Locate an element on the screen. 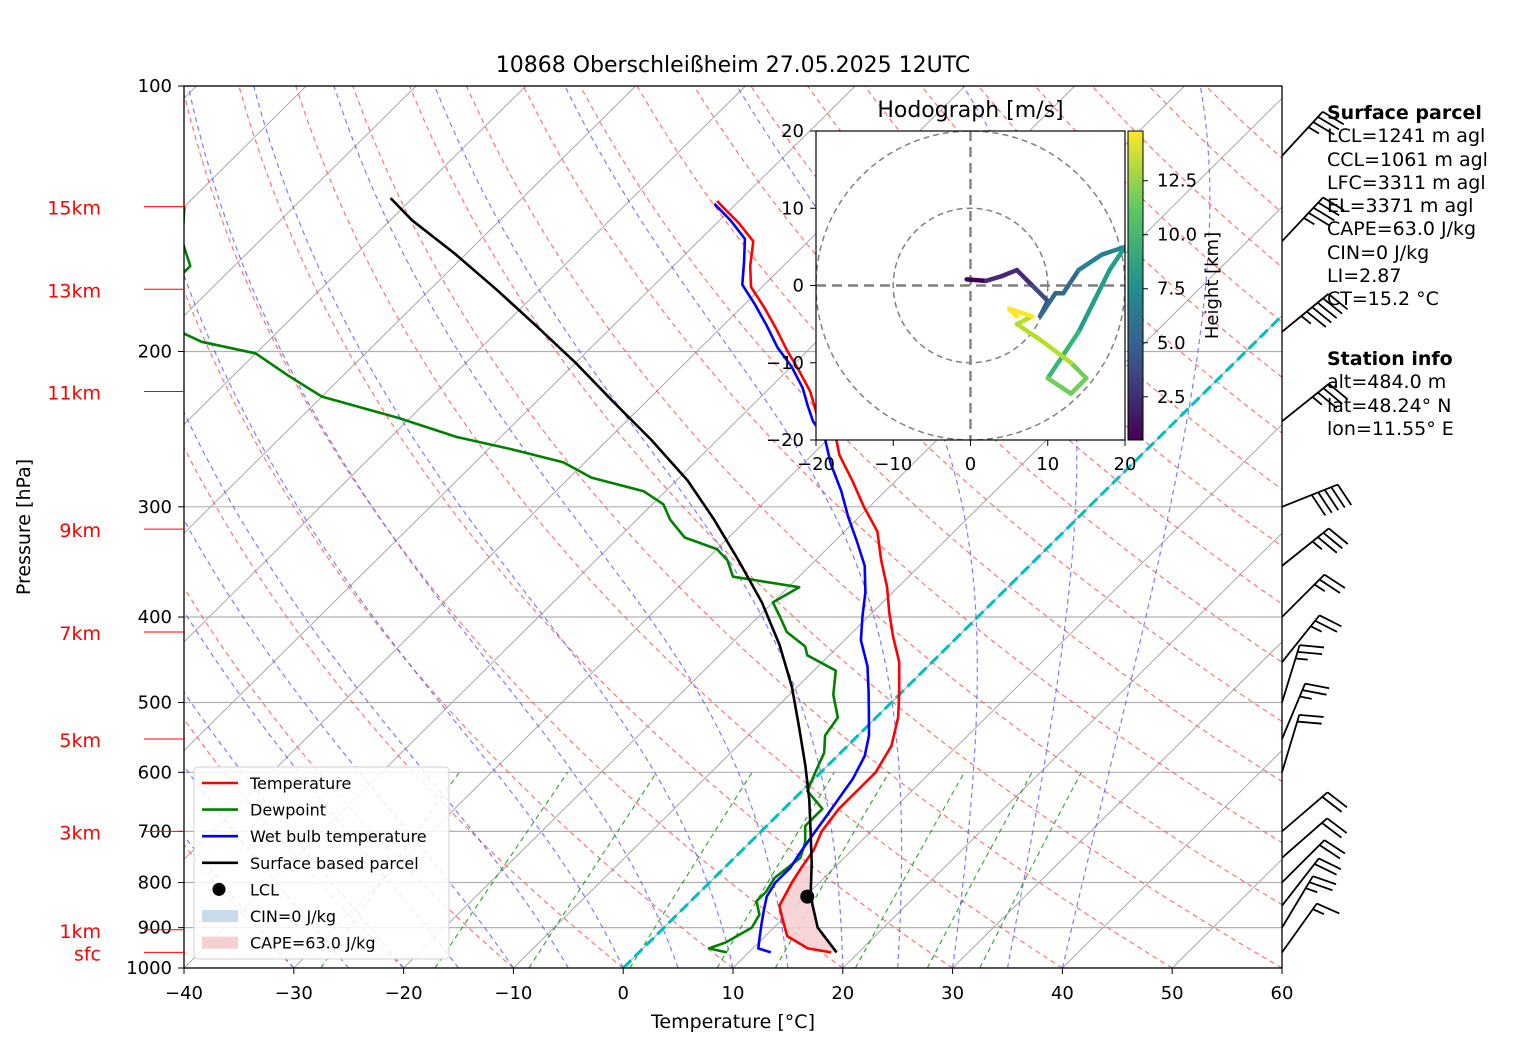  series-line is located at coordinates (808, 577).